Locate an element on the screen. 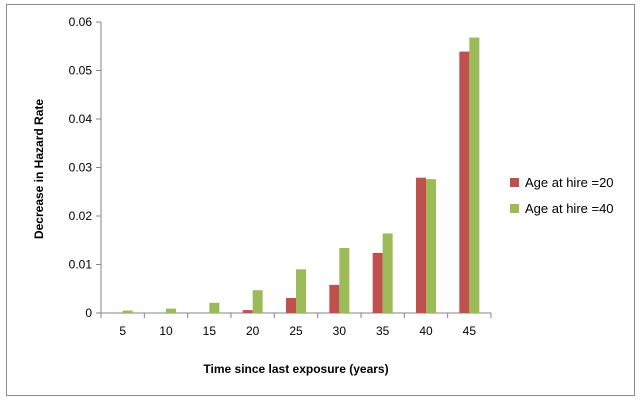 This screenshot has height=402, width=644. y-tick-label: 0 is located at coordinates (88, 313).